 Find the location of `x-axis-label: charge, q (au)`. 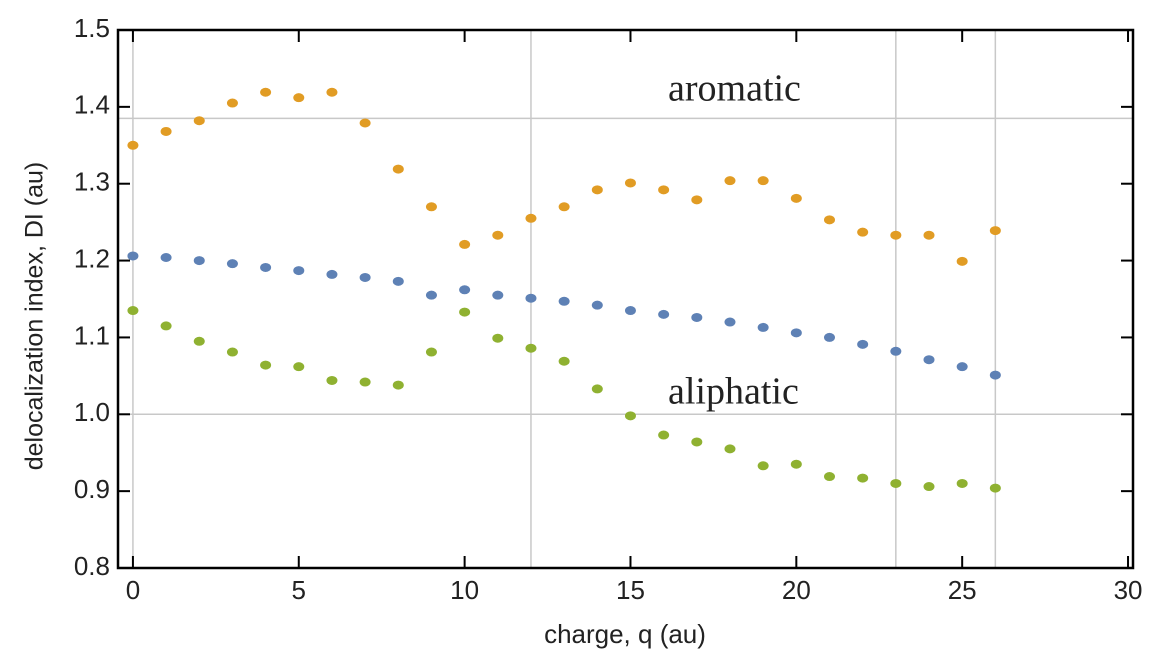

x-axis-label: charge, q (au) is located at coordinates (625, 634).